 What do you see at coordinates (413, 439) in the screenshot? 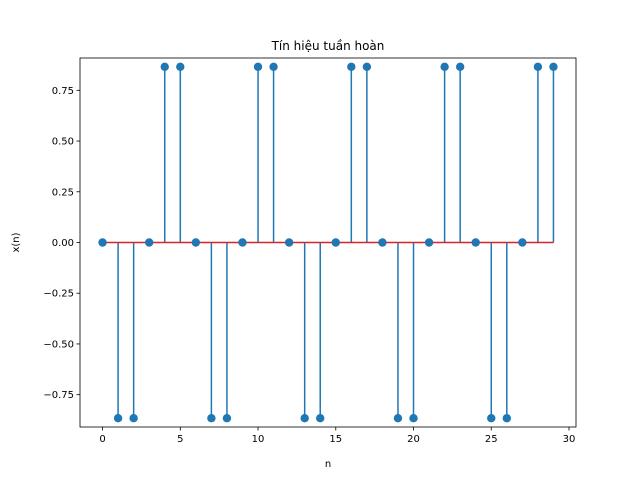
I see `x-tick-label: 20` at bounding box center [413, 439].